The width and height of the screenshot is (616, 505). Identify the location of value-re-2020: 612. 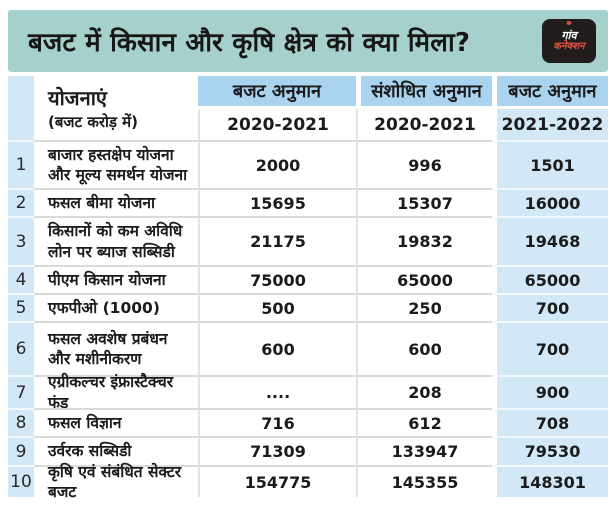
(424, 422).